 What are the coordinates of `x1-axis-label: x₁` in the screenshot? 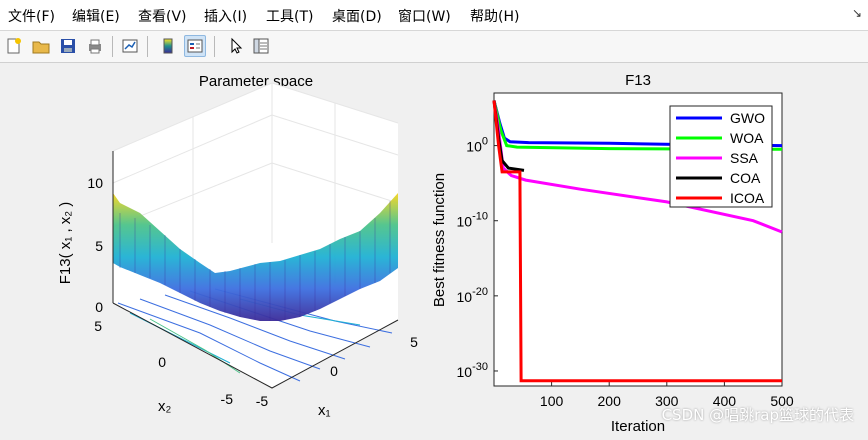 It's located at (324, 410).